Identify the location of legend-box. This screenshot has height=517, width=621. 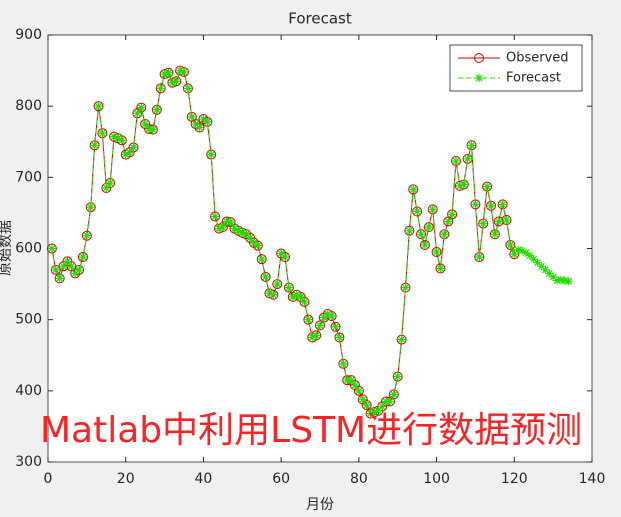
(516, 68).